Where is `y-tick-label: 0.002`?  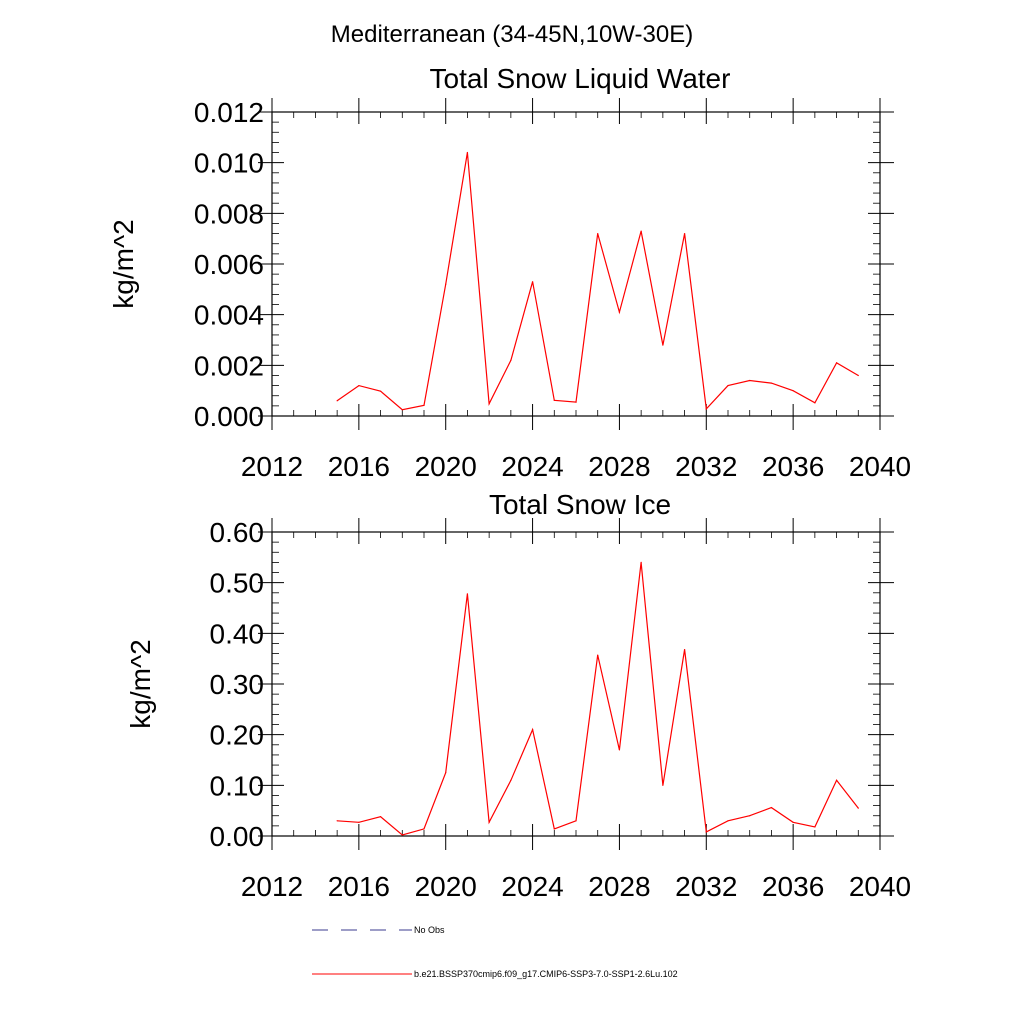 y-tick-label: 0.002 is located at coordinates (229, 365).